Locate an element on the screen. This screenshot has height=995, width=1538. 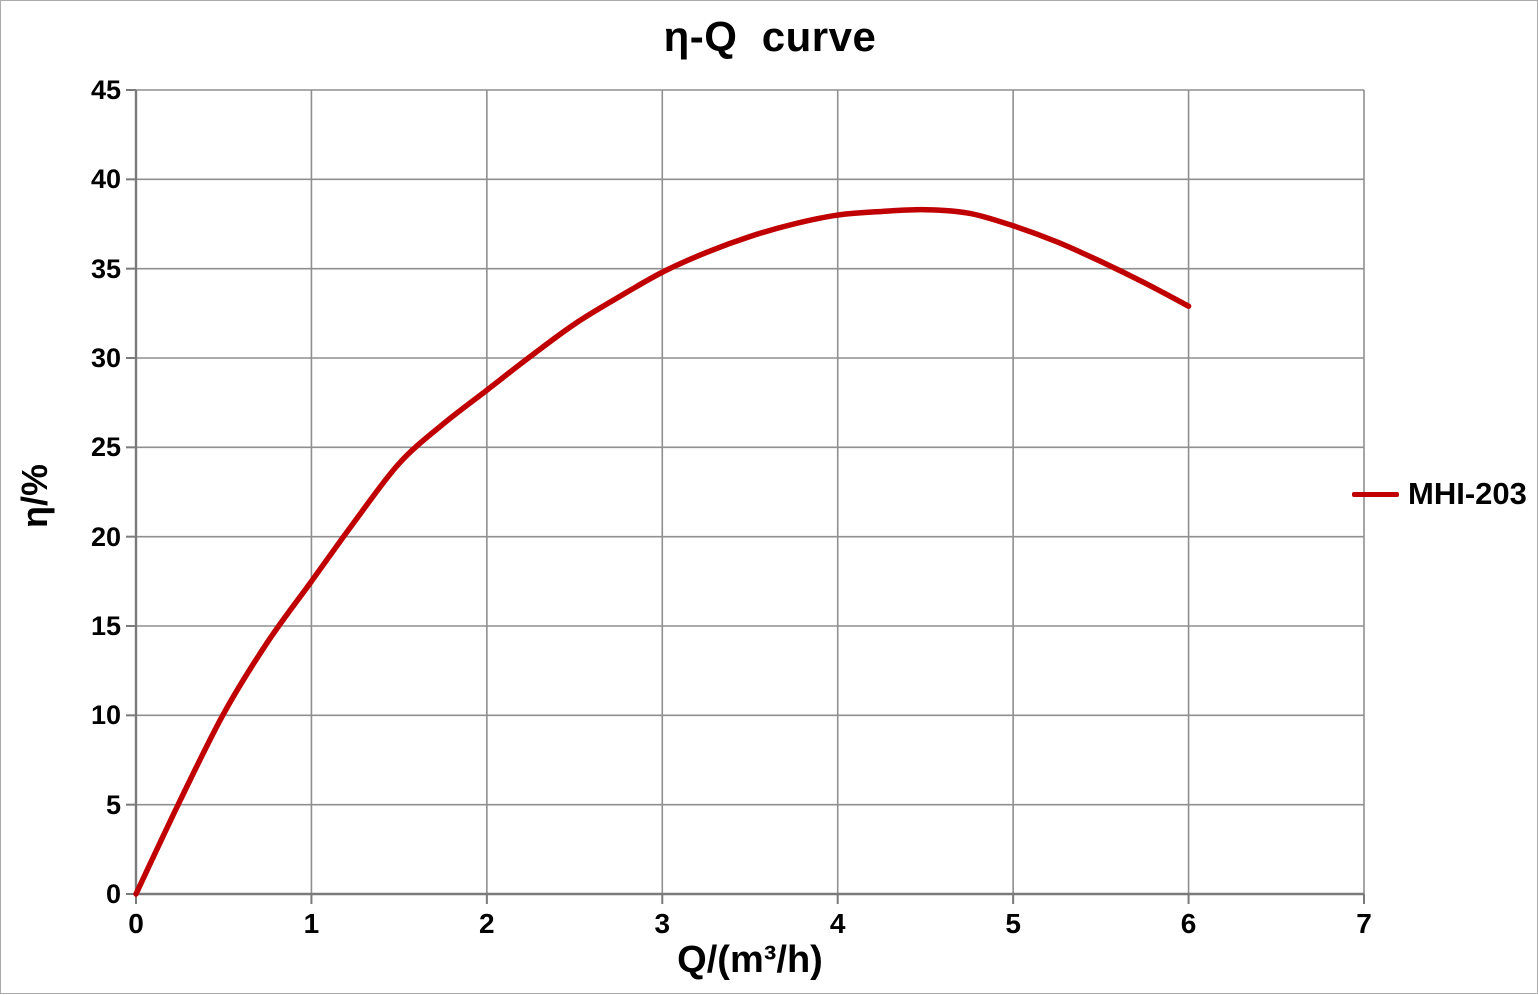
y-tick-label-5: 5 is located at coordinates (113, 804).